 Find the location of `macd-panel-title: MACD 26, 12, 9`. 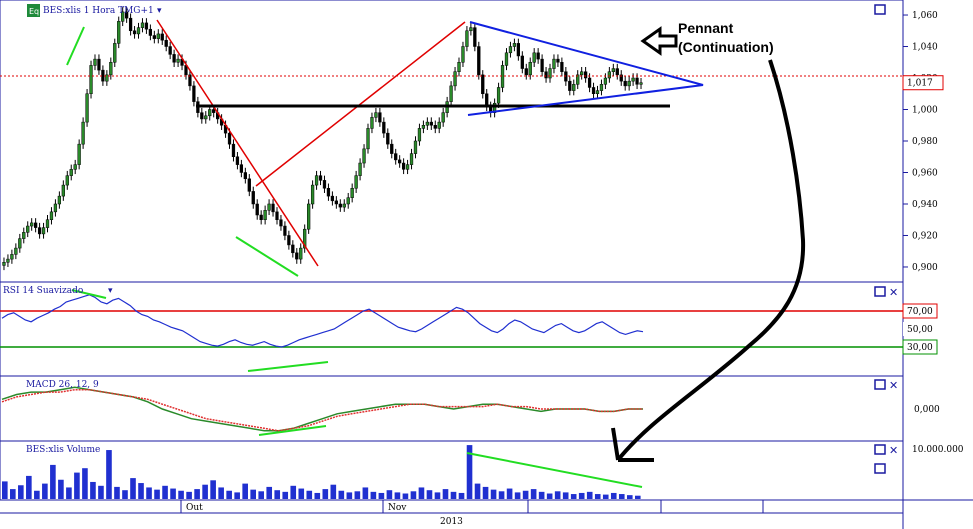

macd-panel-title: MACD 26, 12, 9 is located at coordinates (62, 385).